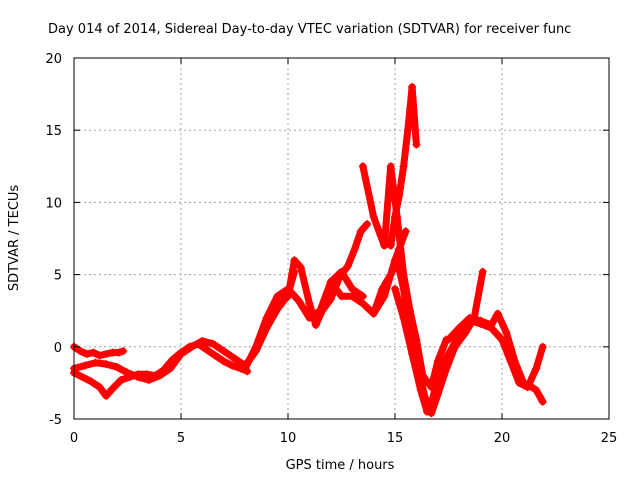 This screenshot has height=480, width=640. Describe the element at coordinates (403, 166) in the screenshot. I see `series-track-i` at that location.